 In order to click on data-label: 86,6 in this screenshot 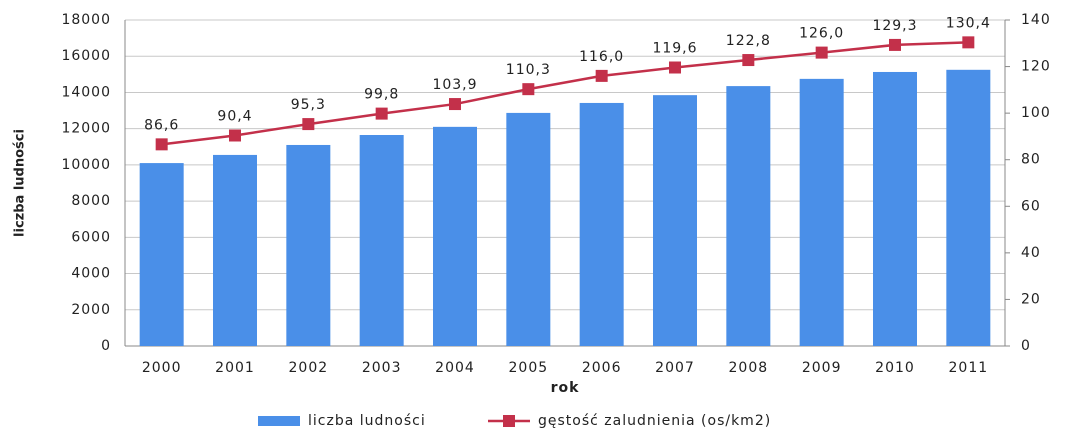, I will do `click(161, 125)`.